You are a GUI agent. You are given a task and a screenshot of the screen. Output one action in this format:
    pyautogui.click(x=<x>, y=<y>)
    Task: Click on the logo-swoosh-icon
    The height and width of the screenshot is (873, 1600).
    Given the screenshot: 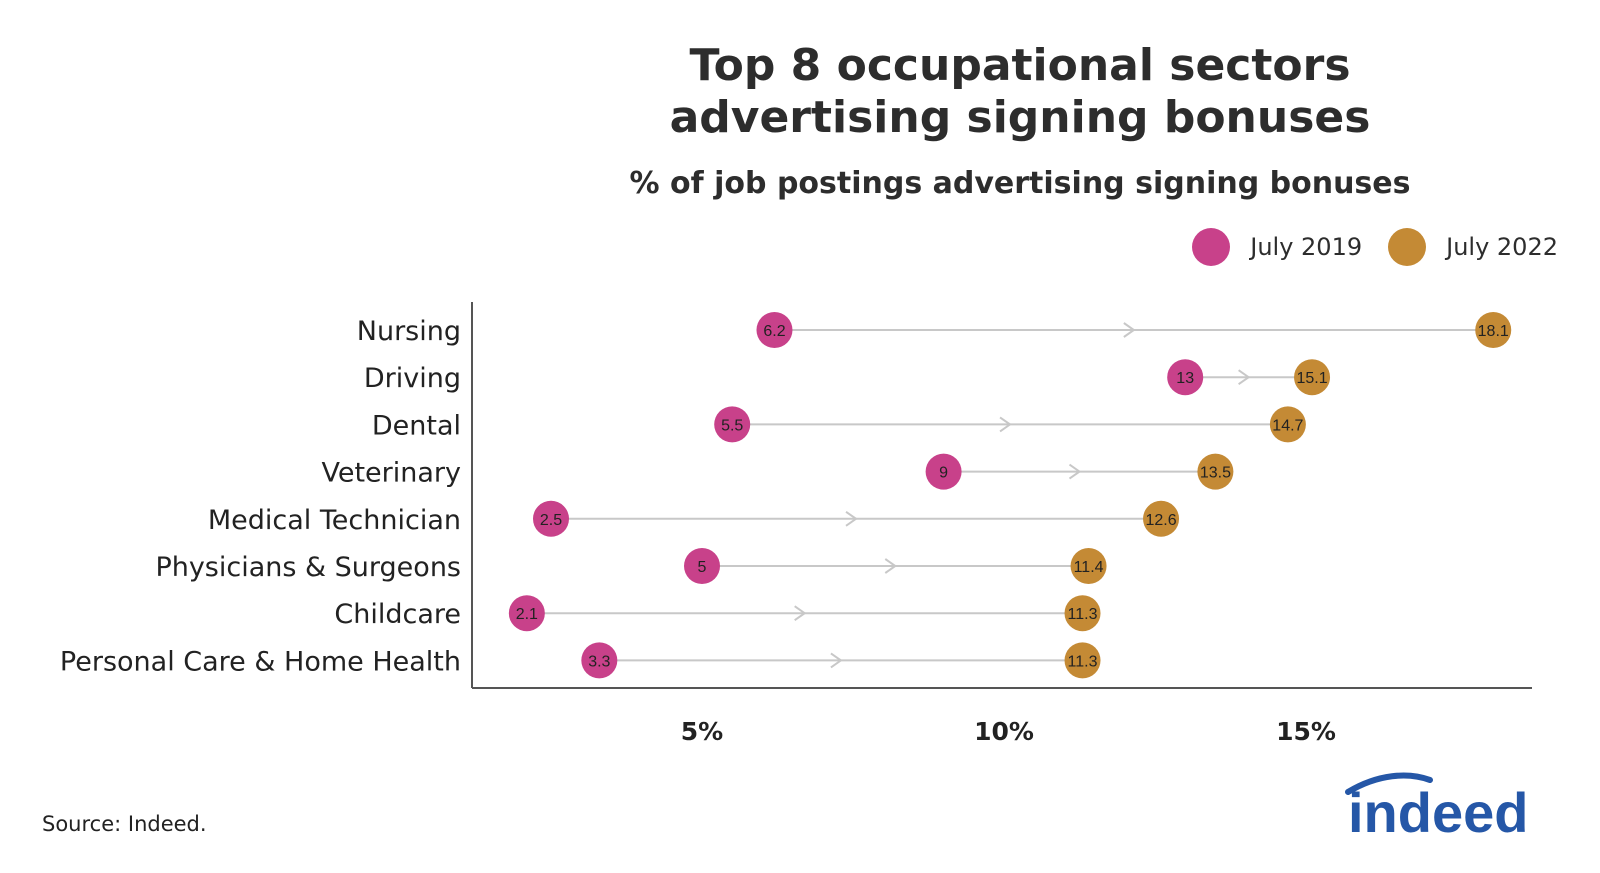 What is the action you would take?
    pyautogui.click(x=1389, y=783)
    